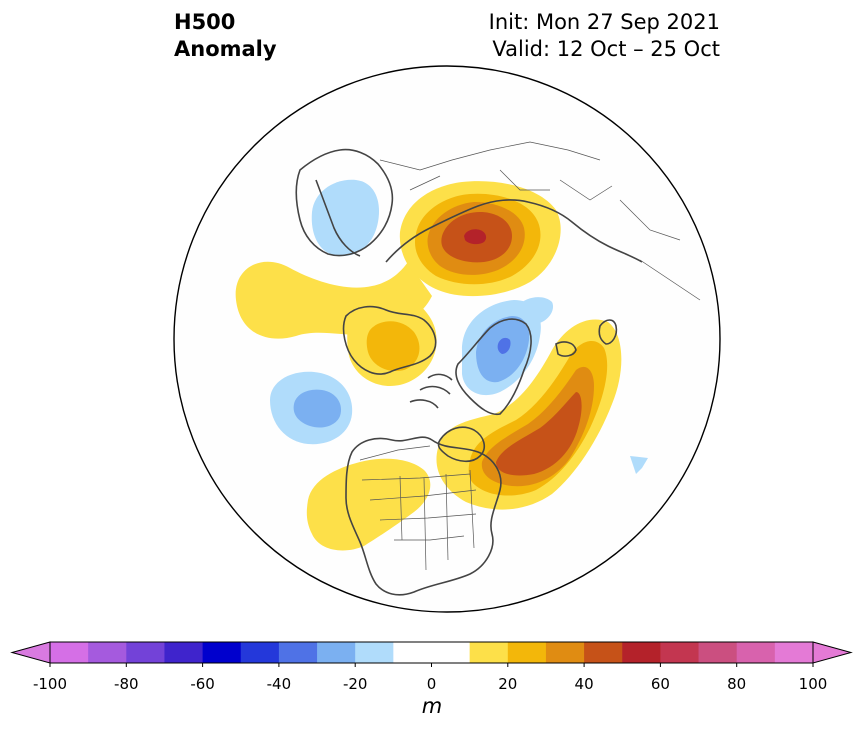 This screenshot has height=732, width=863. Describe the element at coordinates (508, 684) in the screenshot. I see `colorbar-tick-label: 20` at that location.